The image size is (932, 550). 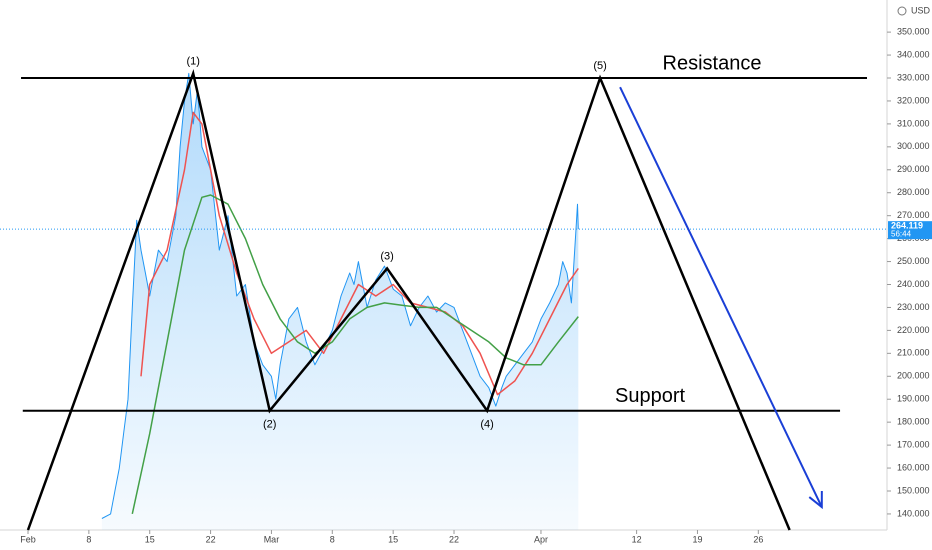 I want to click on last-price-box, so click(x=910, y=230).